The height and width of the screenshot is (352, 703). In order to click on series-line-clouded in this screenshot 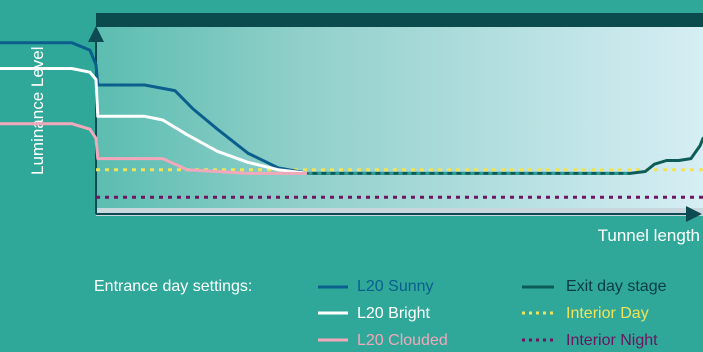, I will do `click(155, 148)`.